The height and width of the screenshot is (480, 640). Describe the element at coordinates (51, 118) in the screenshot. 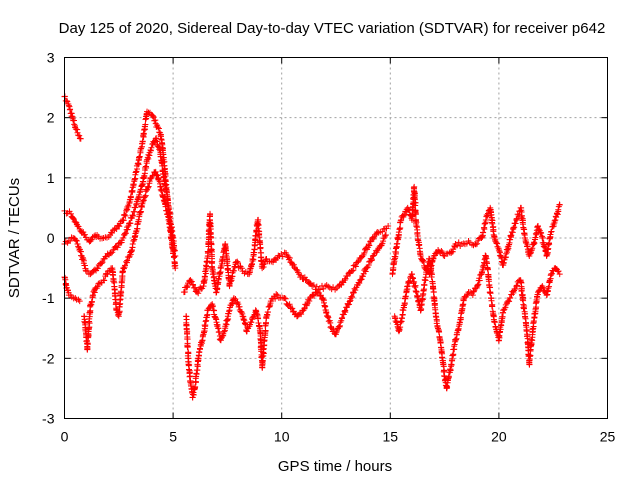

I see `y-tick-label: 2` at that location.